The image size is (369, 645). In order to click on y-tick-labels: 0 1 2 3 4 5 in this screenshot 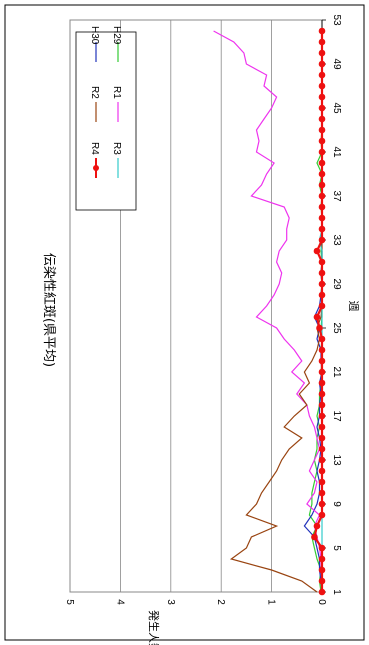, I will do `click(195, 602)`.